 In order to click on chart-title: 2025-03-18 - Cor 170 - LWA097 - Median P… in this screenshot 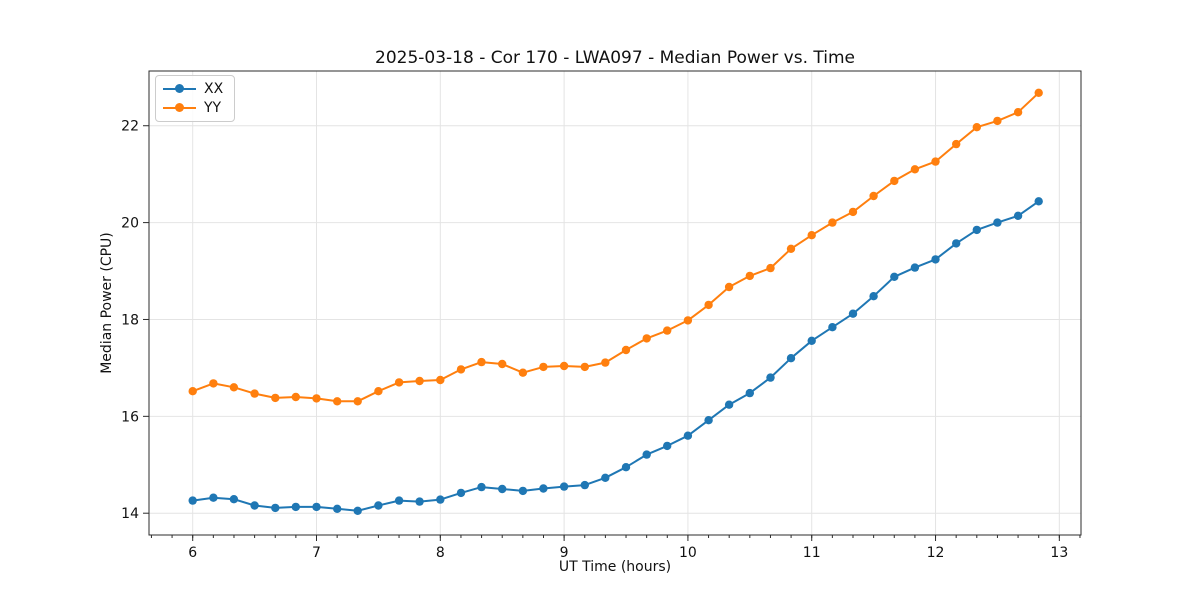, I will do `click(615, 58)`.